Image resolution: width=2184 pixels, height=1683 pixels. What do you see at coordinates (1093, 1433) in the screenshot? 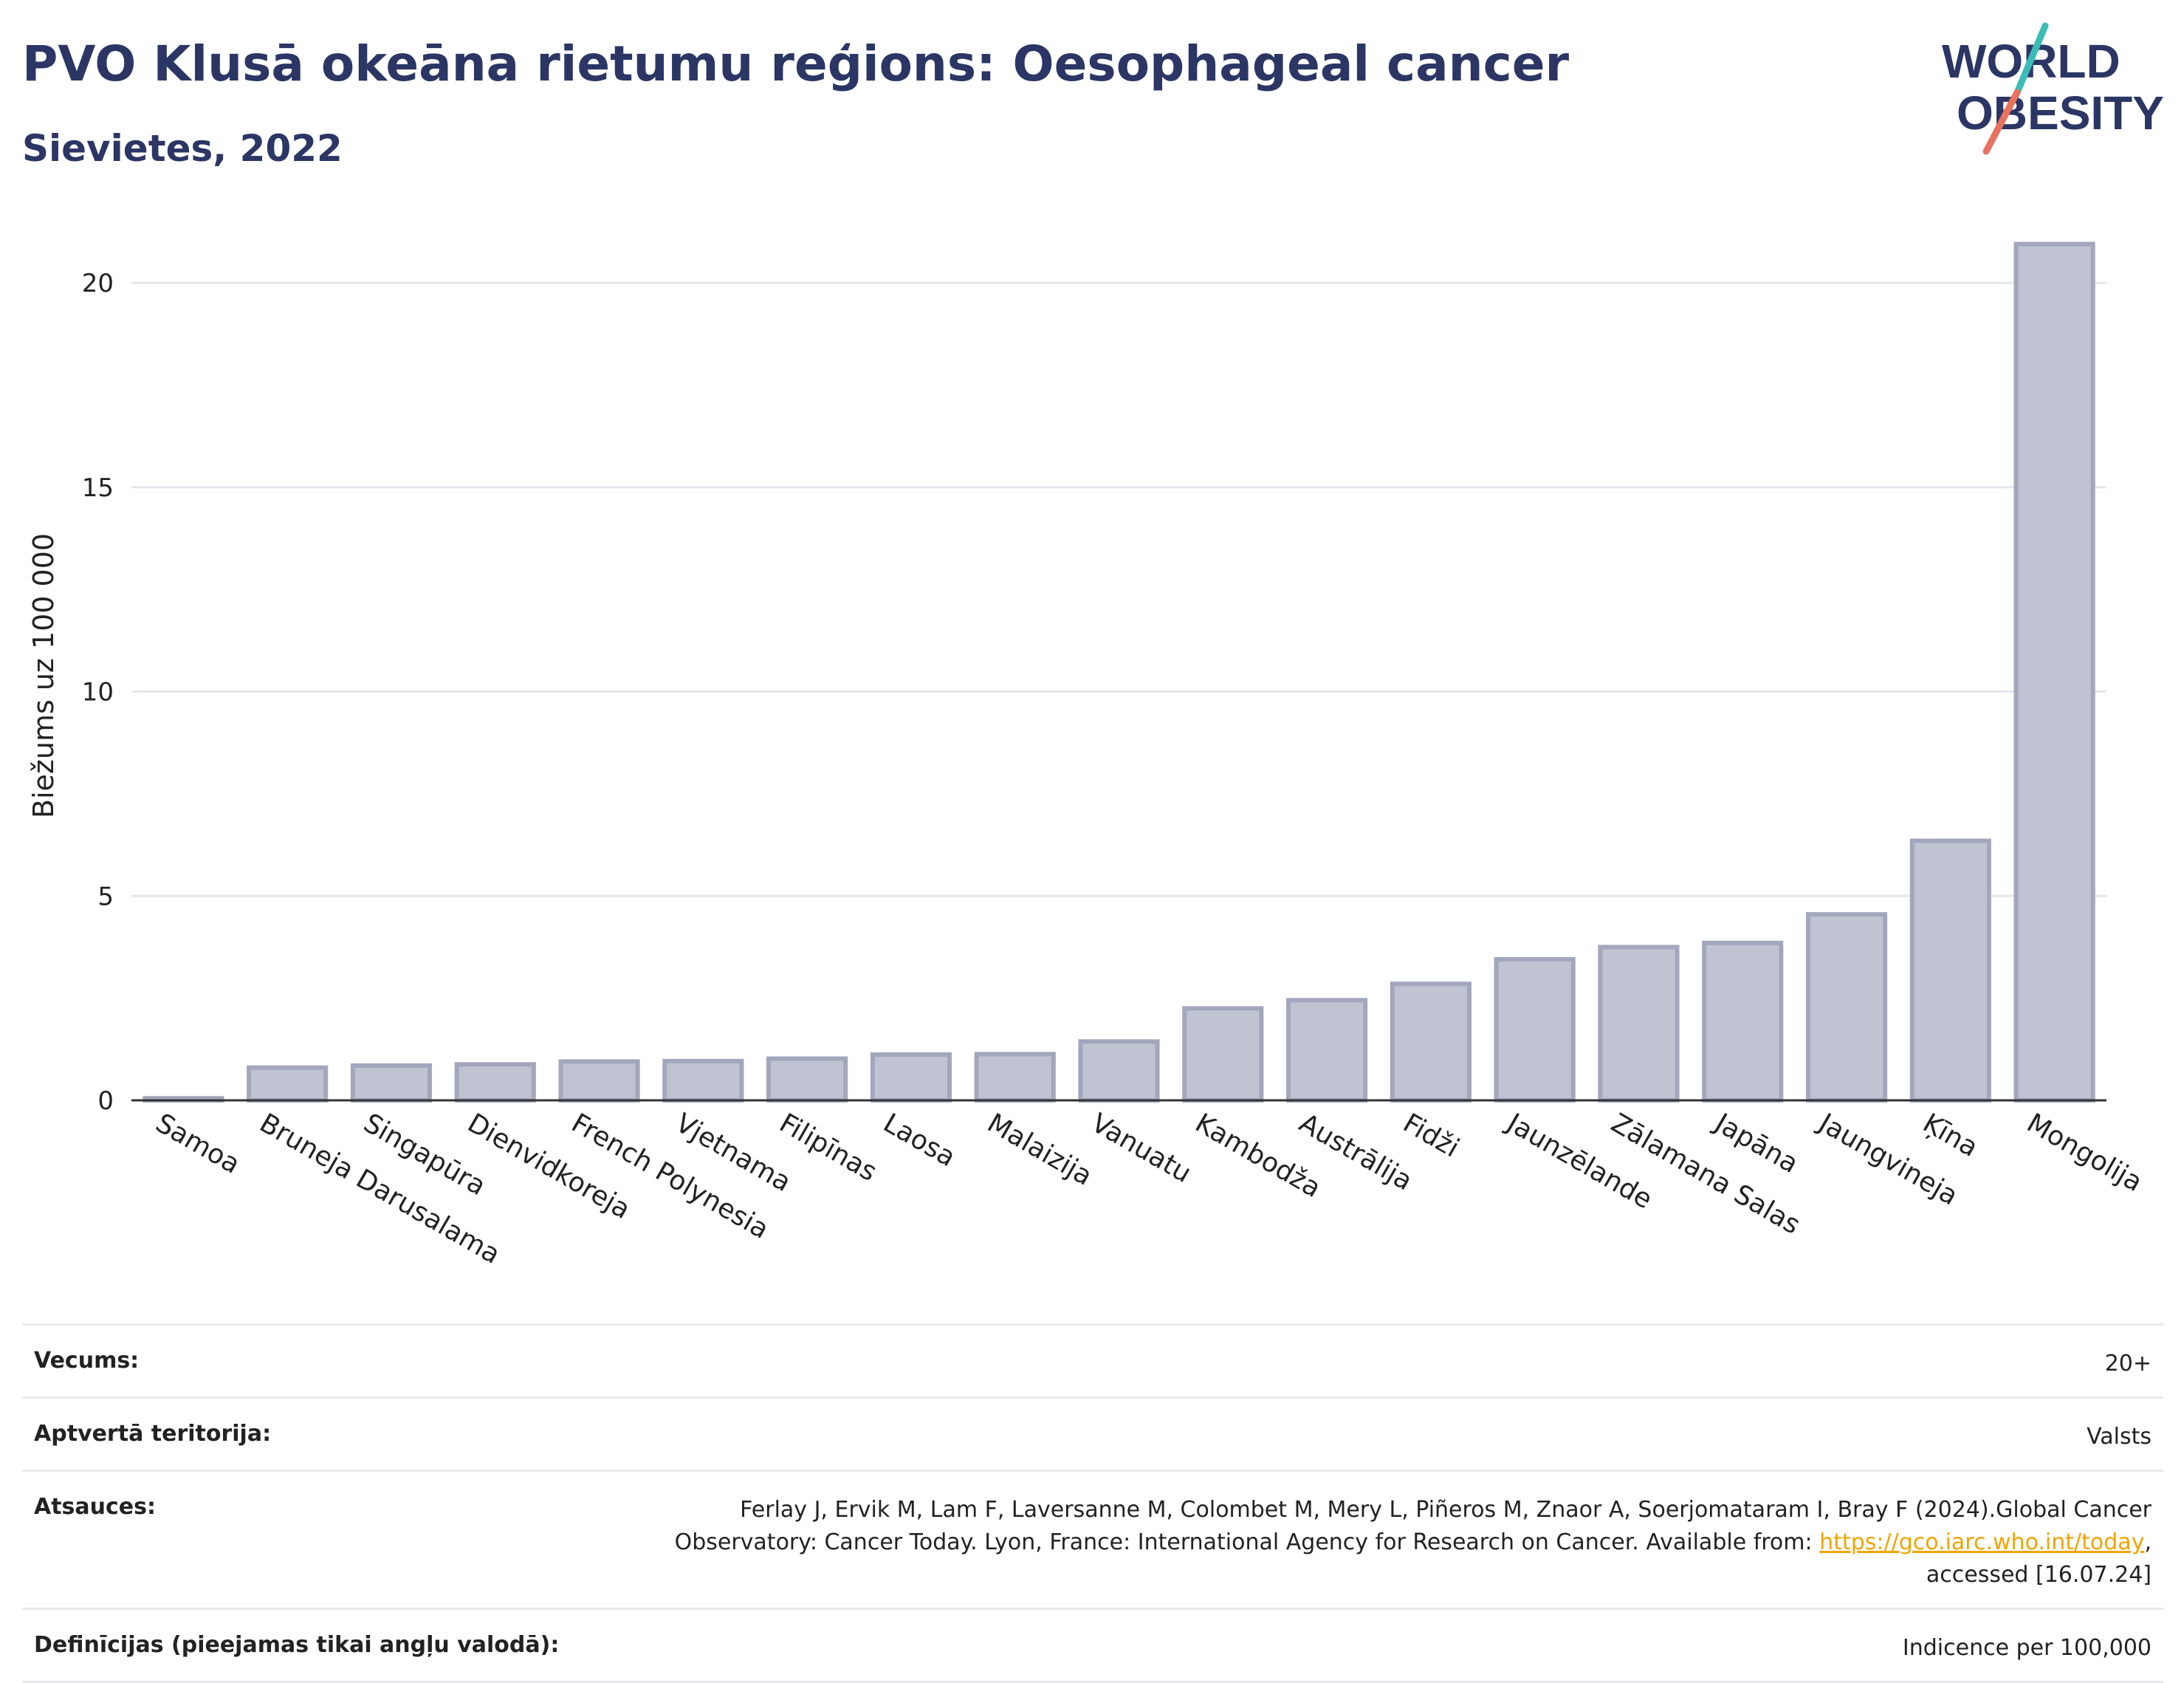
I see `info-row-territory: Aptvertā teritorija: Valsts` at bounding box center [1093, 1433].